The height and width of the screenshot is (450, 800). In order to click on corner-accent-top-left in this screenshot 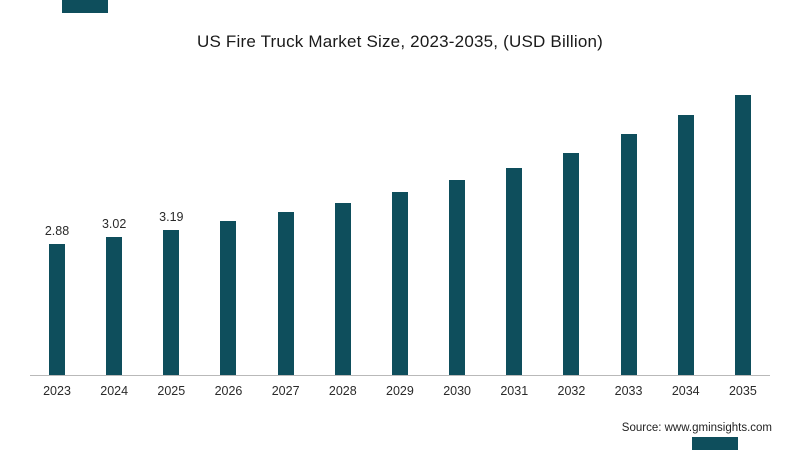, I will do `click(85, 6)`.